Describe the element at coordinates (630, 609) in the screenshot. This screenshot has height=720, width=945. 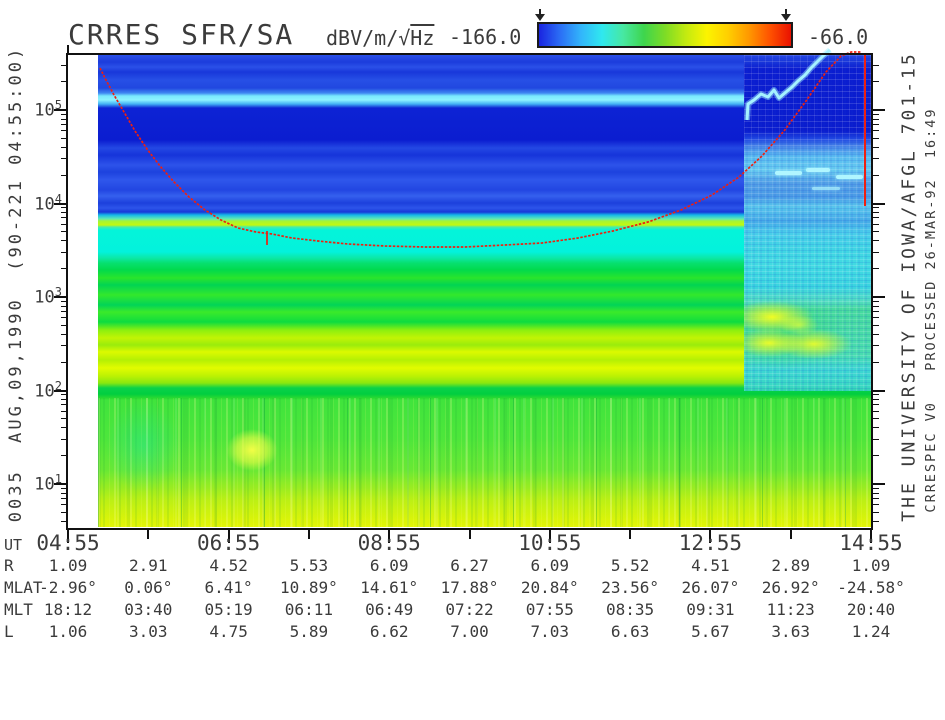
I see `table-cell-mlt: 08:35` at that location.